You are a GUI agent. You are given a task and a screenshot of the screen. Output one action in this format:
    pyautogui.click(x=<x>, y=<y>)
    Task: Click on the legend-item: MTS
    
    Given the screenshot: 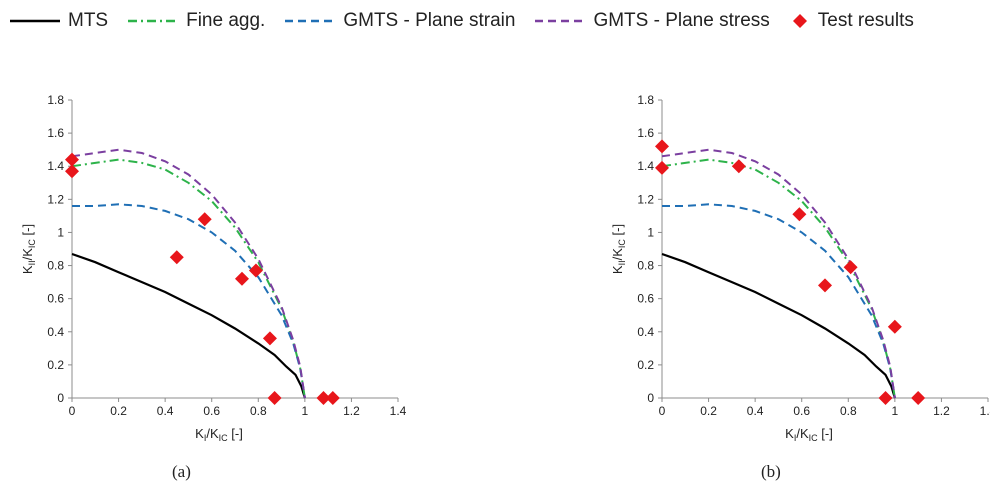 What is the action you would take?
    pyautogui.click(x=58, y=21)
    